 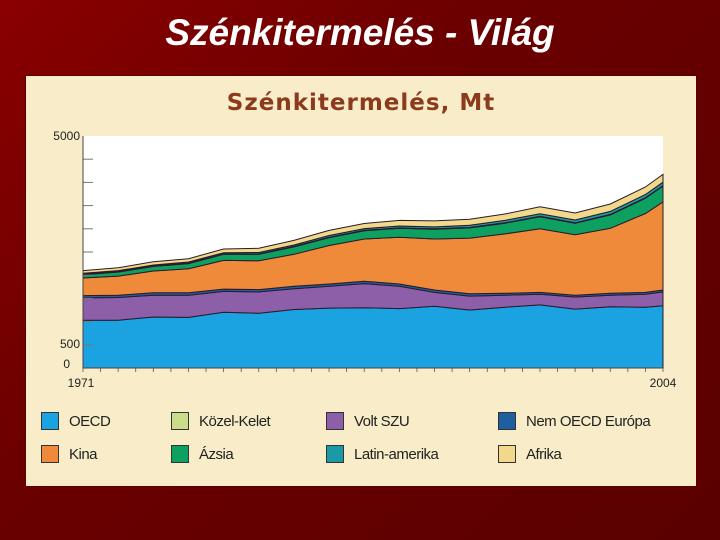 I want to click on y-label-mid: 500, so click(x=70, y=344).